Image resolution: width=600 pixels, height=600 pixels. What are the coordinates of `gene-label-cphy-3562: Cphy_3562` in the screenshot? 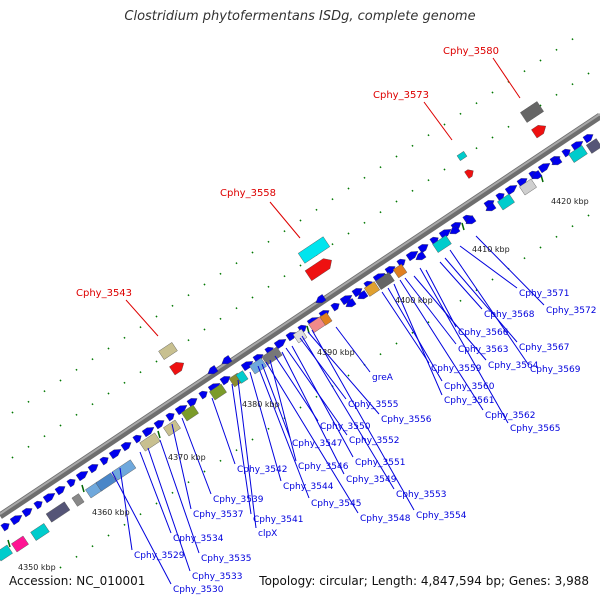 It's located at (510, 416).